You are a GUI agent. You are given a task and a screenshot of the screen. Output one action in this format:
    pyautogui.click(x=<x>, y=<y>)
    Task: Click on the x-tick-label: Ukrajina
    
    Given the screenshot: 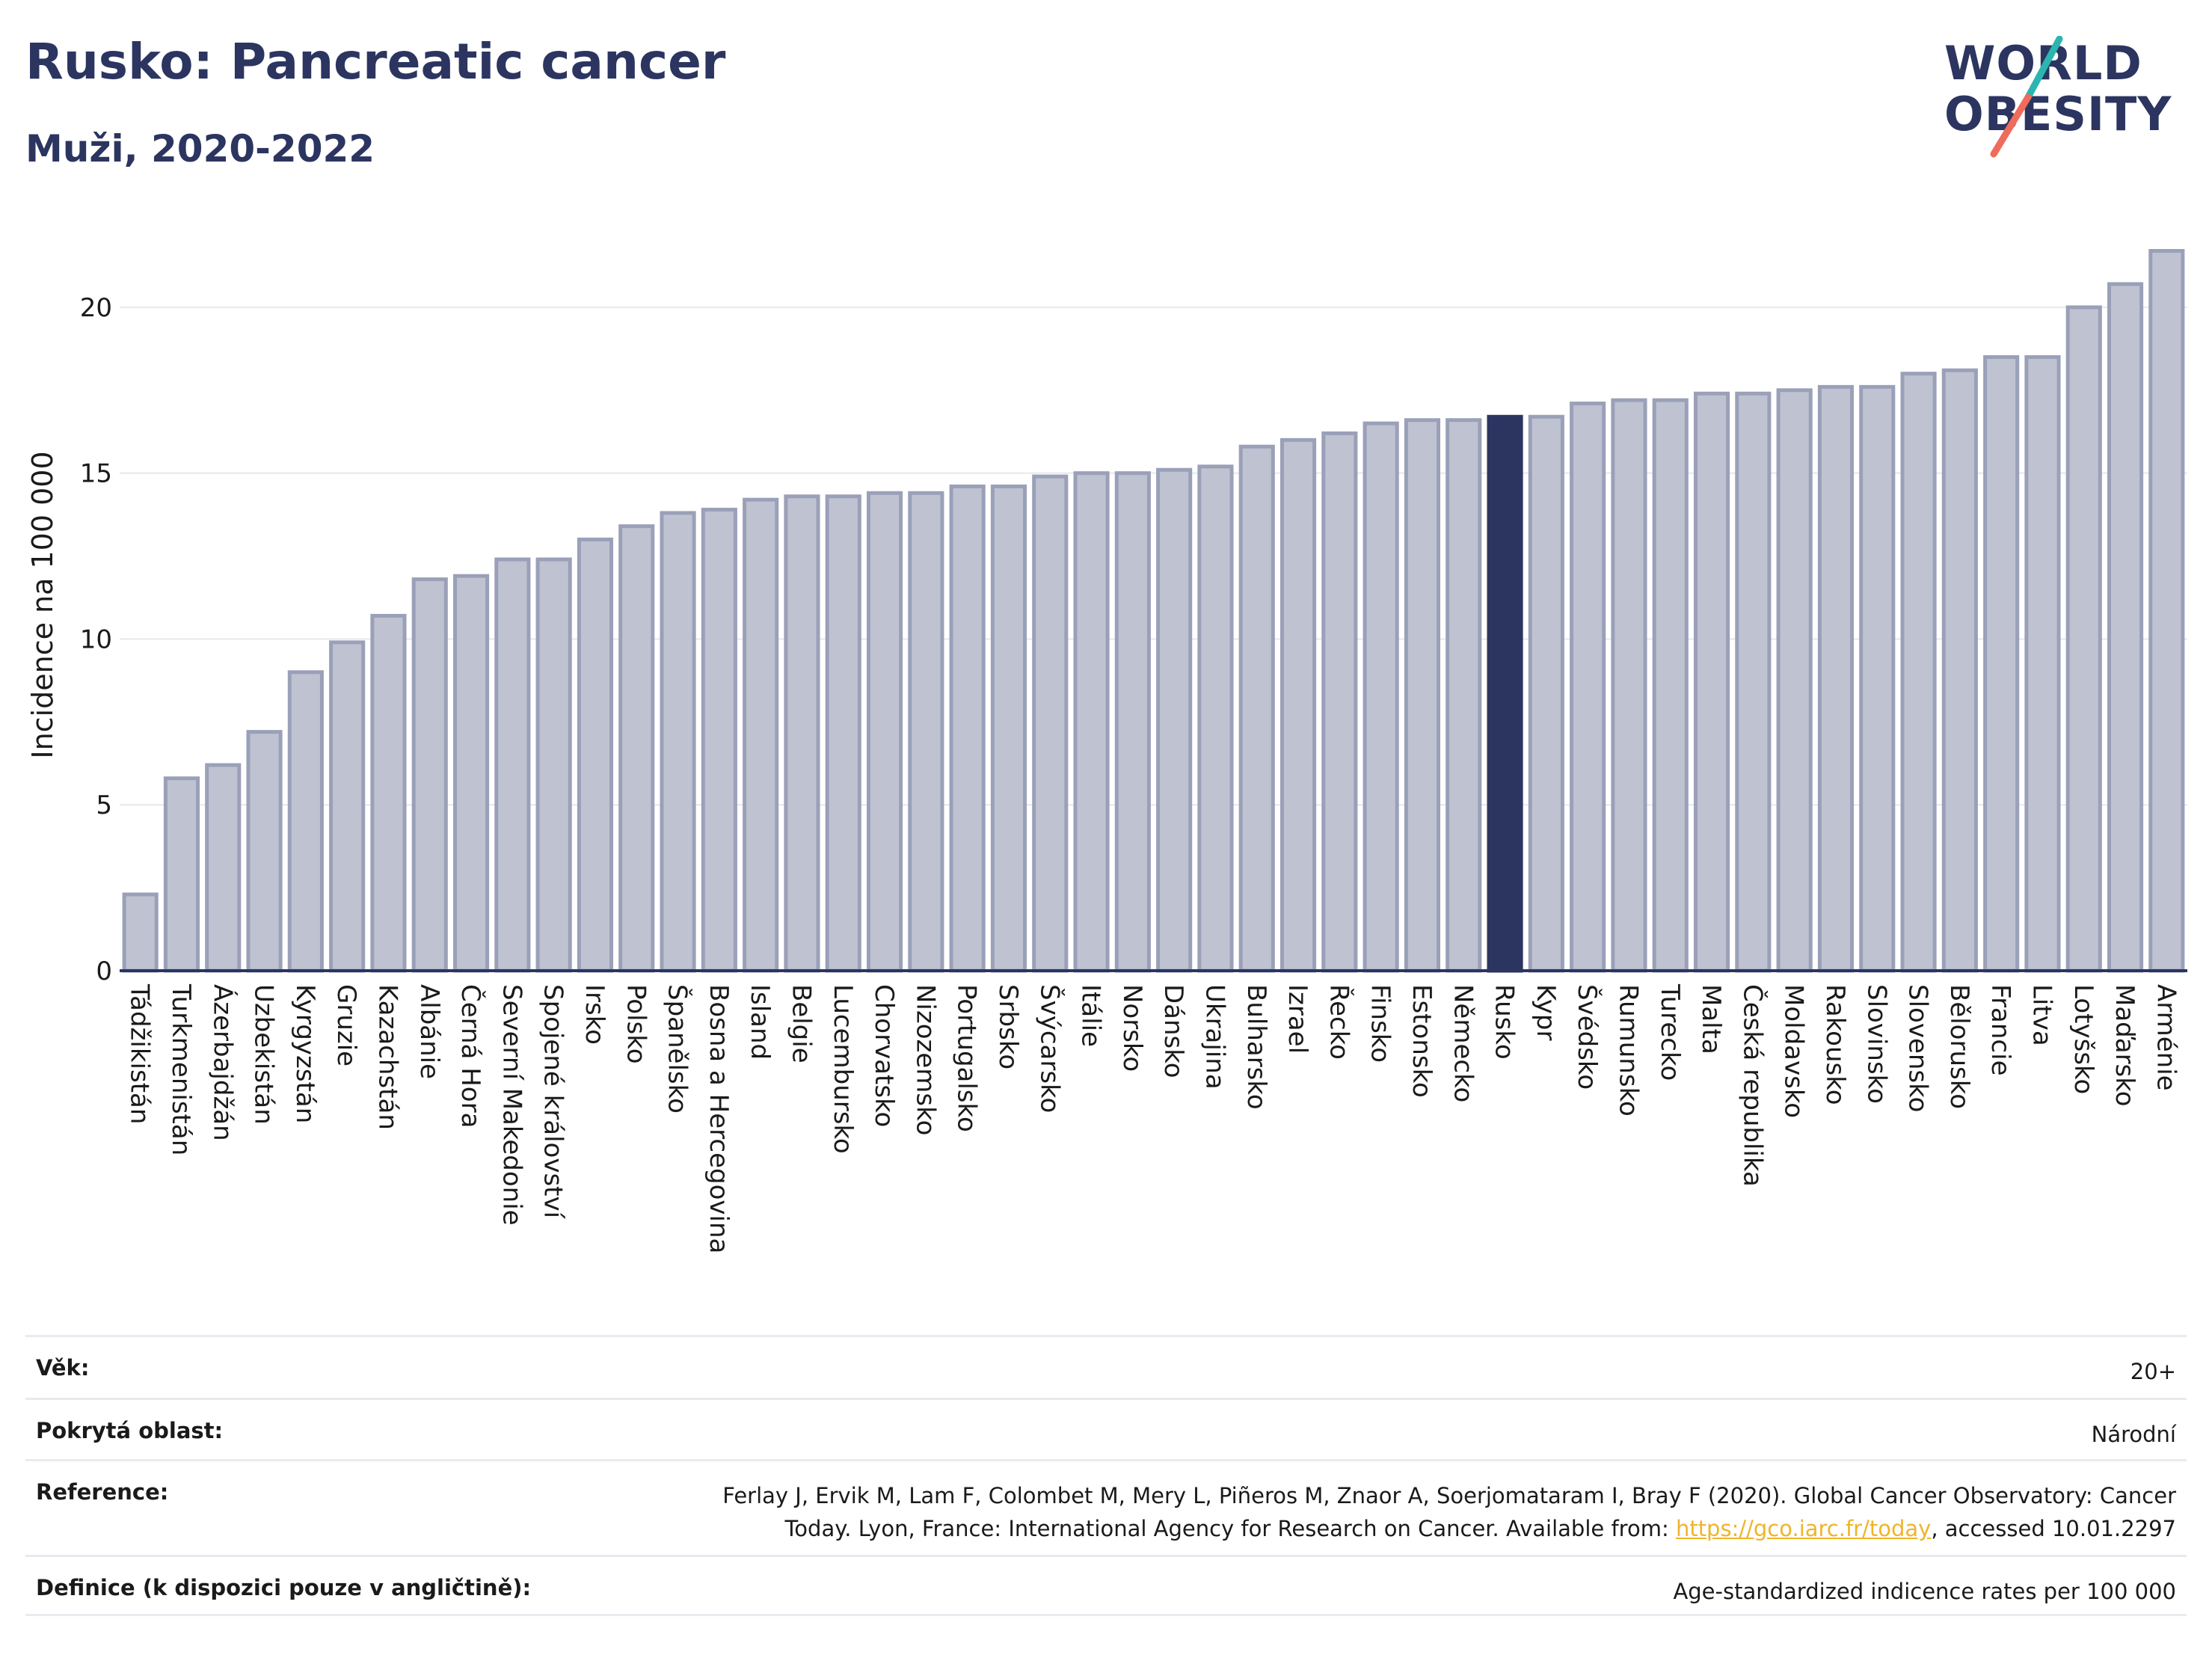 What is the action you would take?
    pyautogui.click(x=1214, y=1037)
    